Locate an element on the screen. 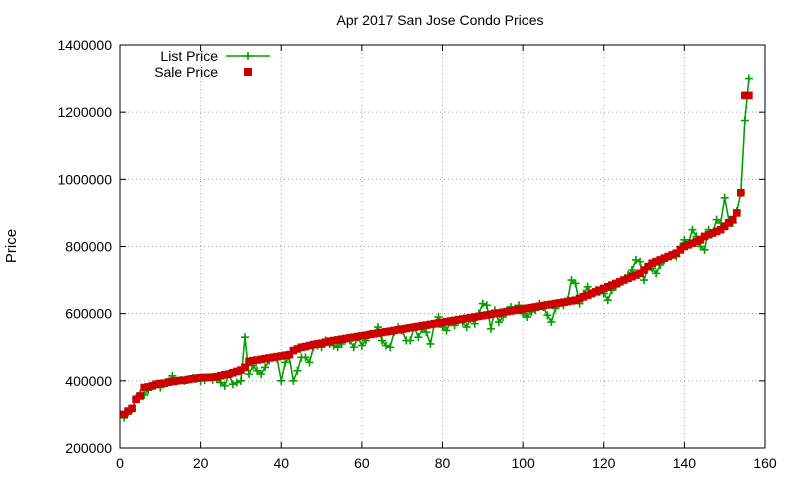  y-tick-label: 400000 is located at coordinates (88, 381).